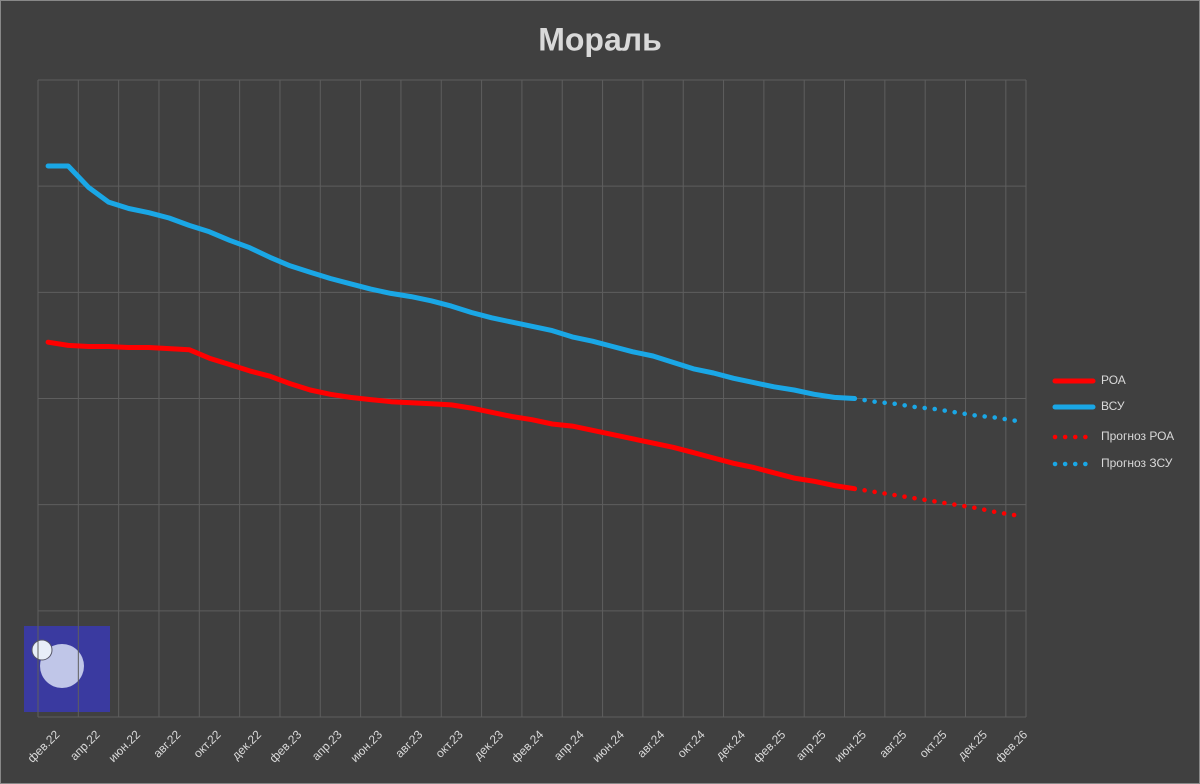  What do you see at coordinates (1113, 380) in the screenshot?
I see `legend-label: РОА` at bounding box center [1113, 380].